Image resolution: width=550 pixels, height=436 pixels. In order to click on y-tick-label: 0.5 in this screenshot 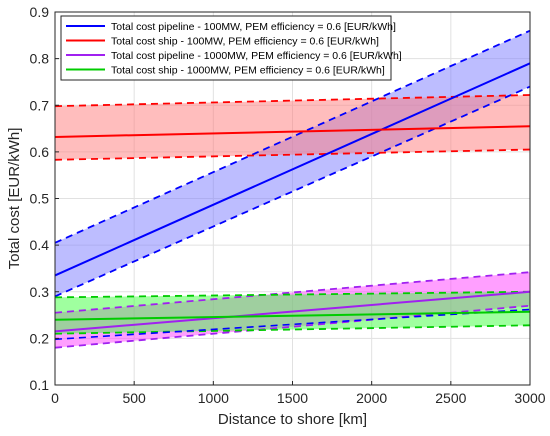, I will do `click(40, 199)`.